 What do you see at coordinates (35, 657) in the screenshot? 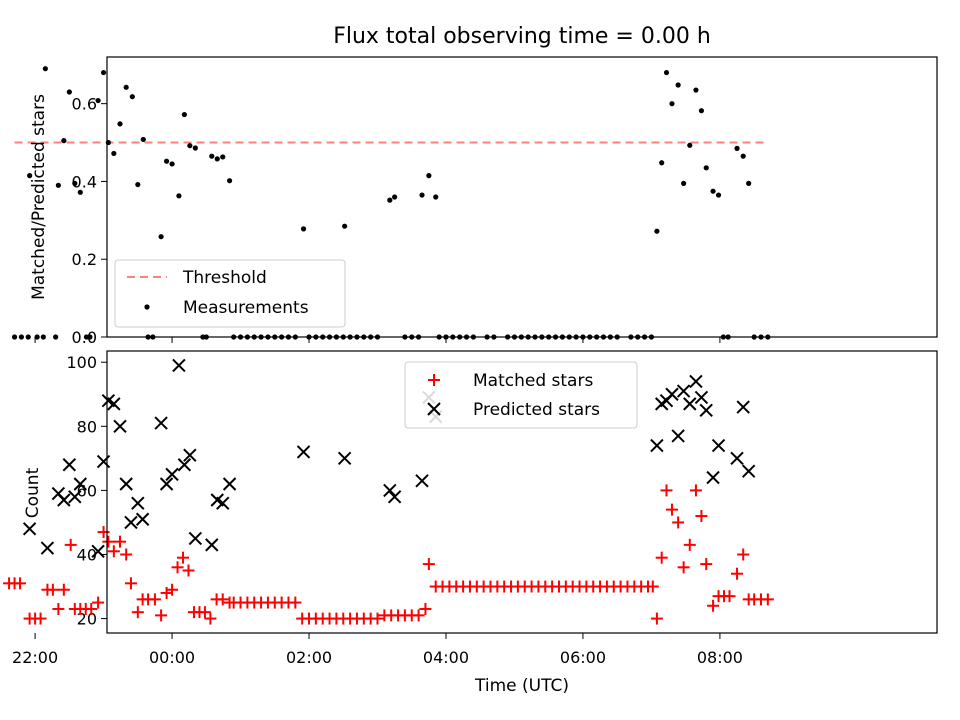
I see `x-tick-label: 22:00` at bounding box center [35, 657].